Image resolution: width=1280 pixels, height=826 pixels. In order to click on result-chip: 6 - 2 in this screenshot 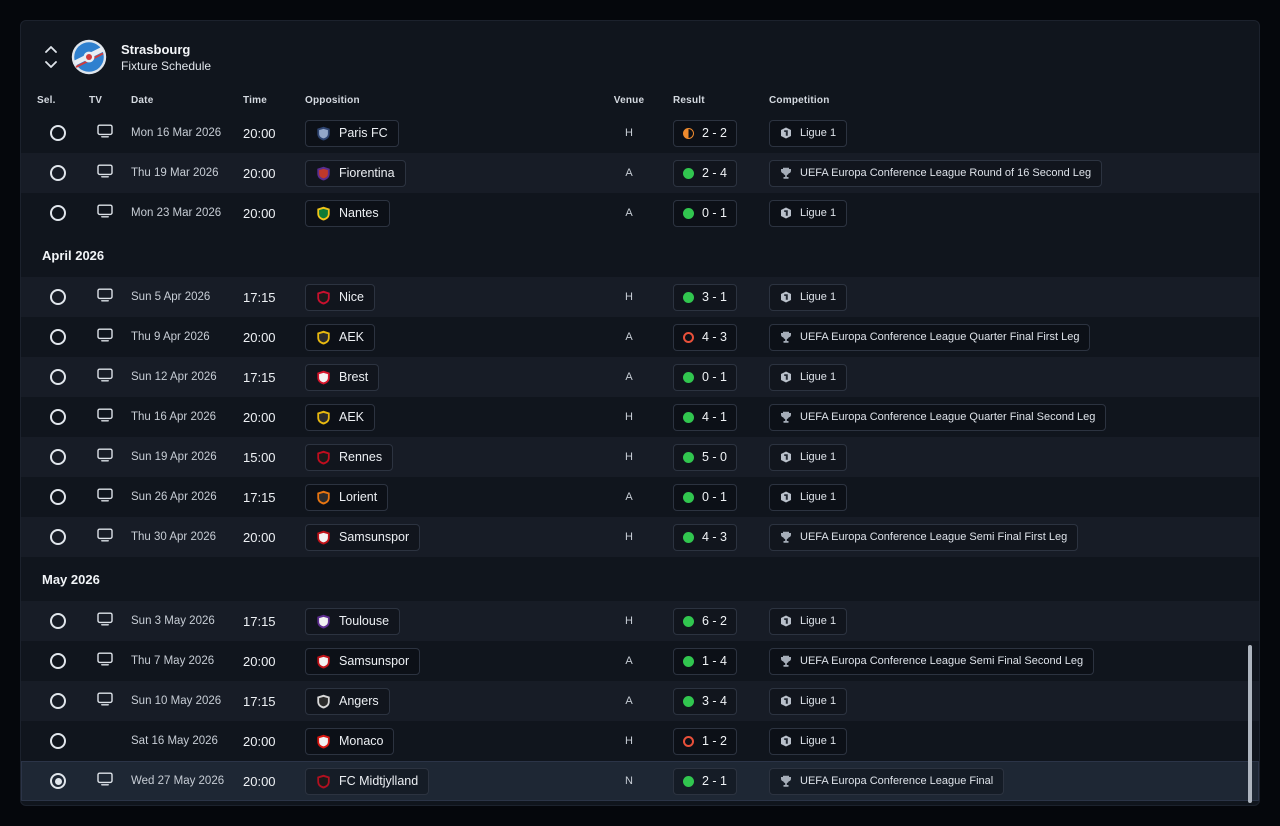, I will do `click(705, 621)`.